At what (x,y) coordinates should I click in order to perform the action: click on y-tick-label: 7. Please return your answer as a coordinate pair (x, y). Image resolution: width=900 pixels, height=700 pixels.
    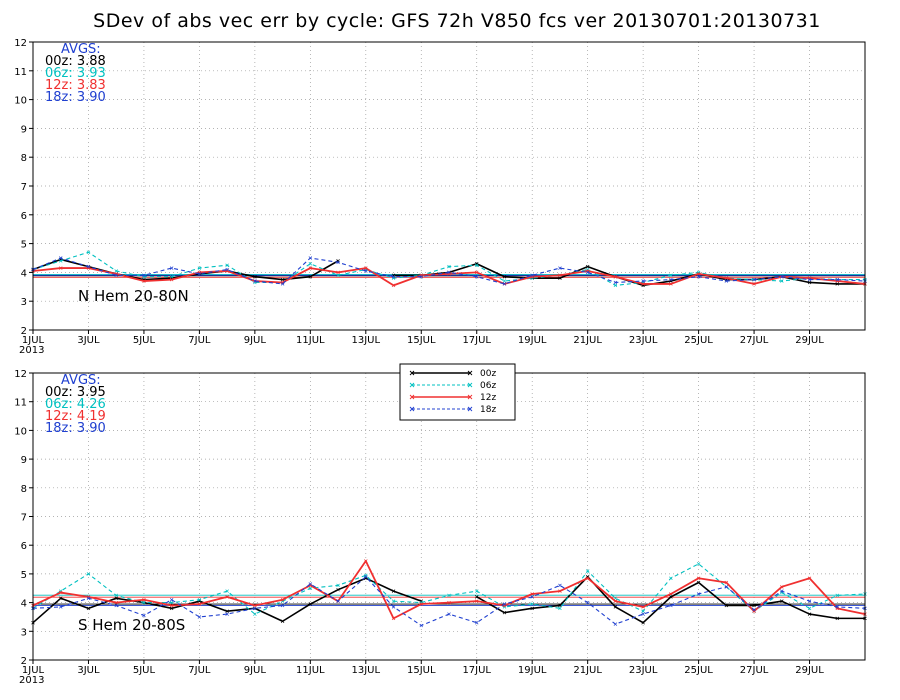
    Looking at the image, I should click on (24, 518).